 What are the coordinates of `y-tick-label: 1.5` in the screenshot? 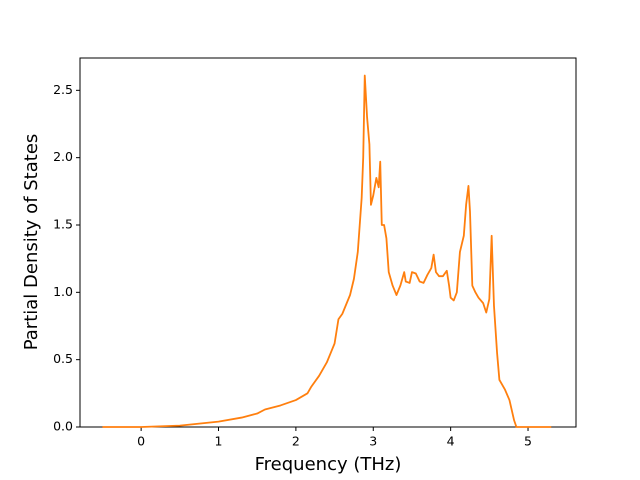 It's located at (63, 223).